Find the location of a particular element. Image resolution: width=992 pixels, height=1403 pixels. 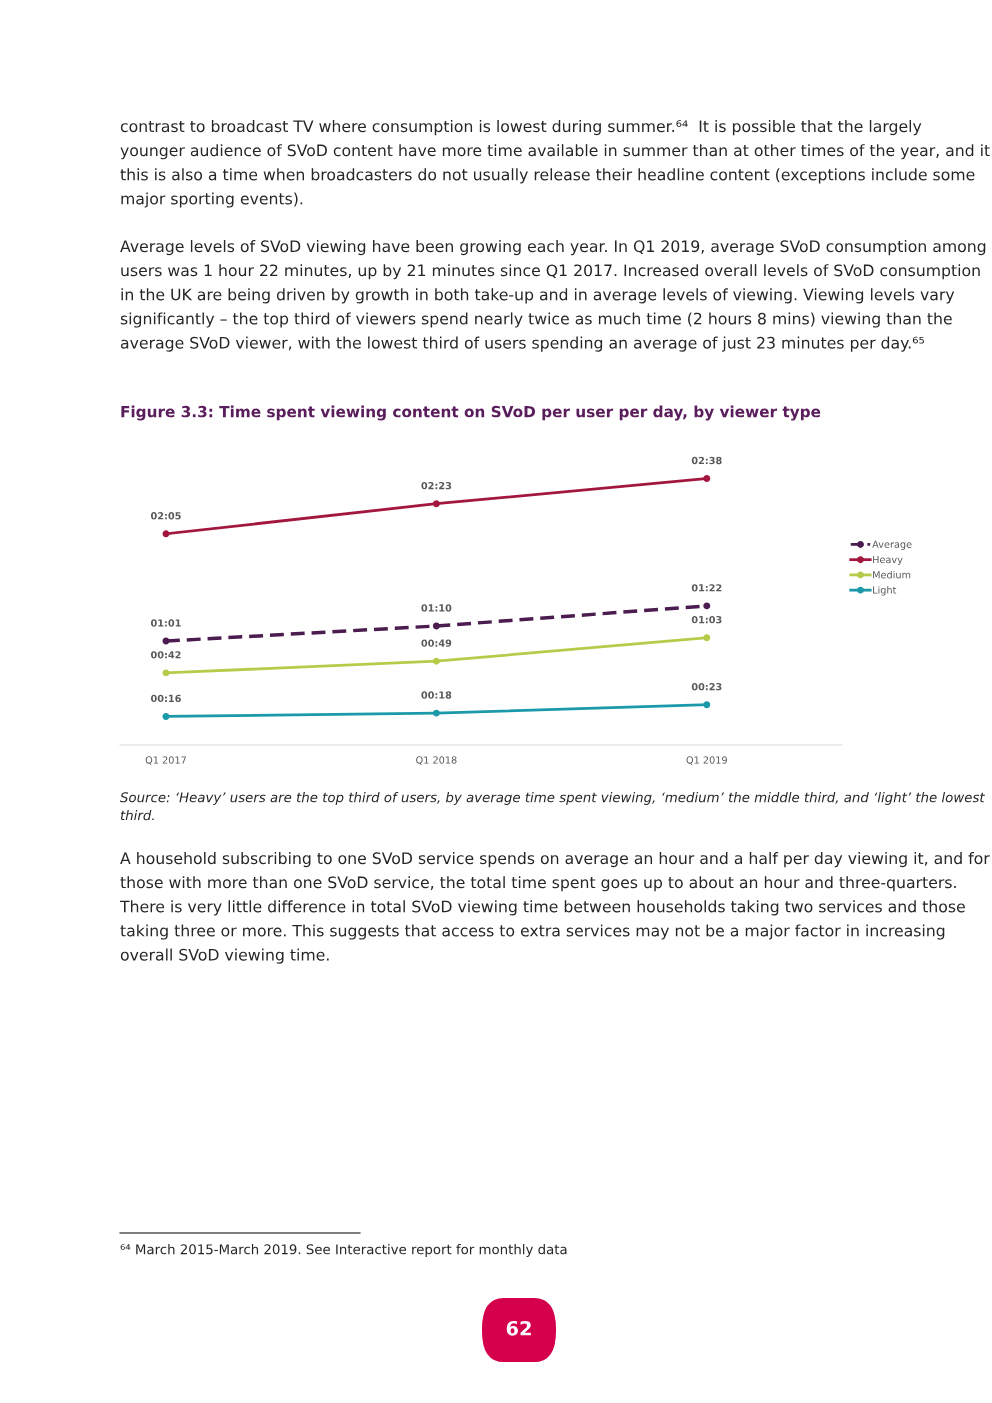

text: 62 is located at coordinates (518, 1328).